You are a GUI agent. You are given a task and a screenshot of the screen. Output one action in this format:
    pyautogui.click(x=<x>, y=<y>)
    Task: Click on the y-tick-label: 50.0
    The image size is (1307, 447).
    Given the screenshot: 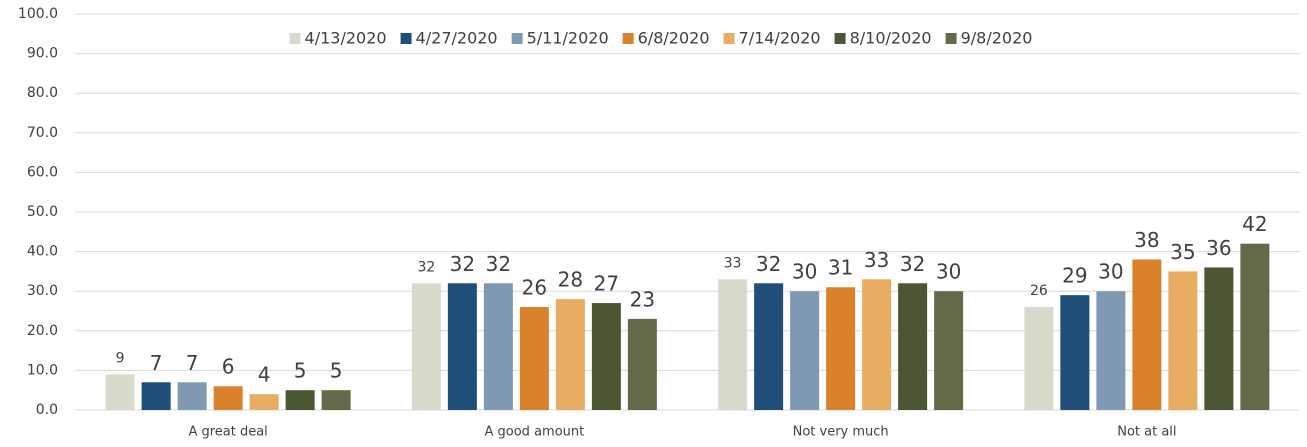 What is the action you would take?
    pyautogui.click(x=42, y=212)
    